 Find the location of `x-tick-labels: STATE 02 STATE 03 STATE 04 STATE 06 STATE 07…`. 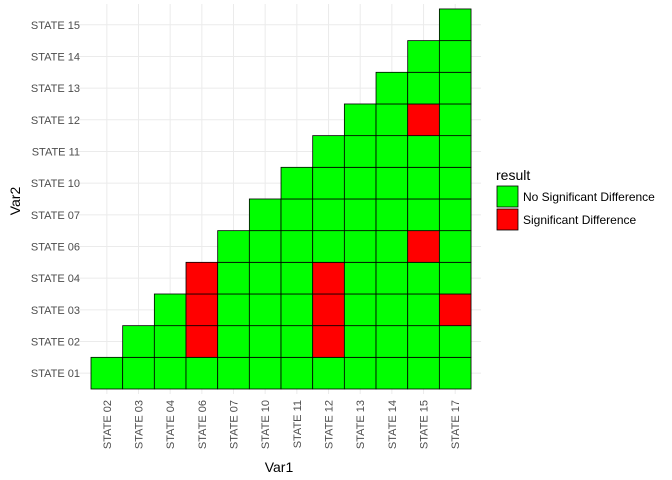

x-tick-labels: STATE 02 STATE 03 STATE 04 STATE 06 STATE 07… is located at coordinates (282, 424).